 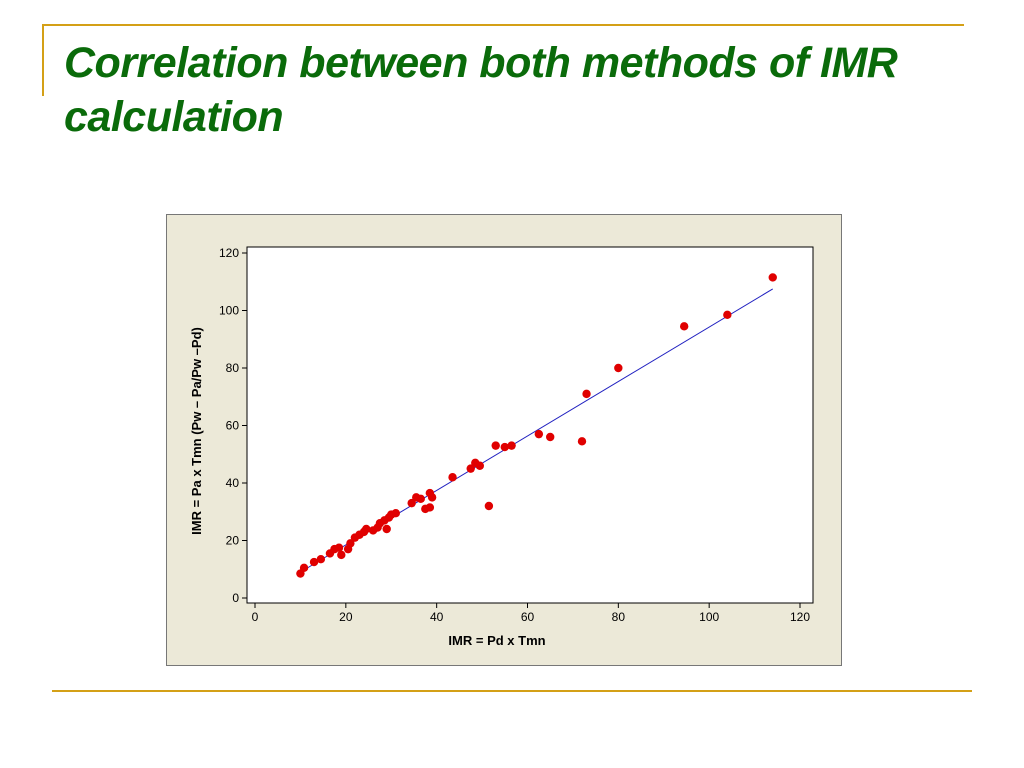 I want to click on y-axis-ticks: 0 20 40 60 80 100 120, so click(x=233, y=425).